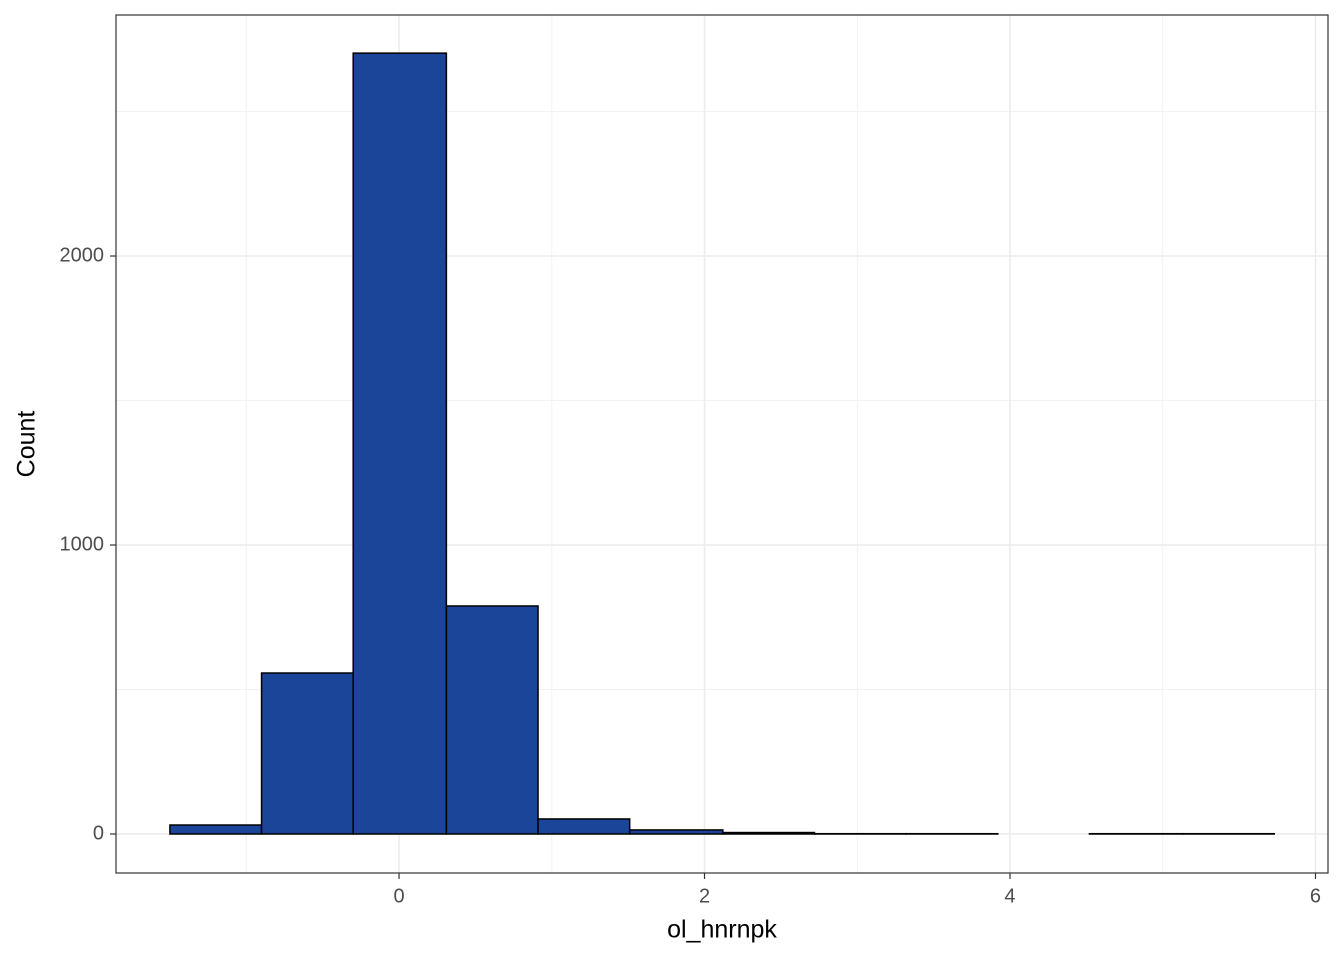 The width and height of the screenshot is (1344, 960). What do you see at coordinates (82, 544) in the screenshot?
I see `y-tick-label: 1000` at bounding box center [82, 544].